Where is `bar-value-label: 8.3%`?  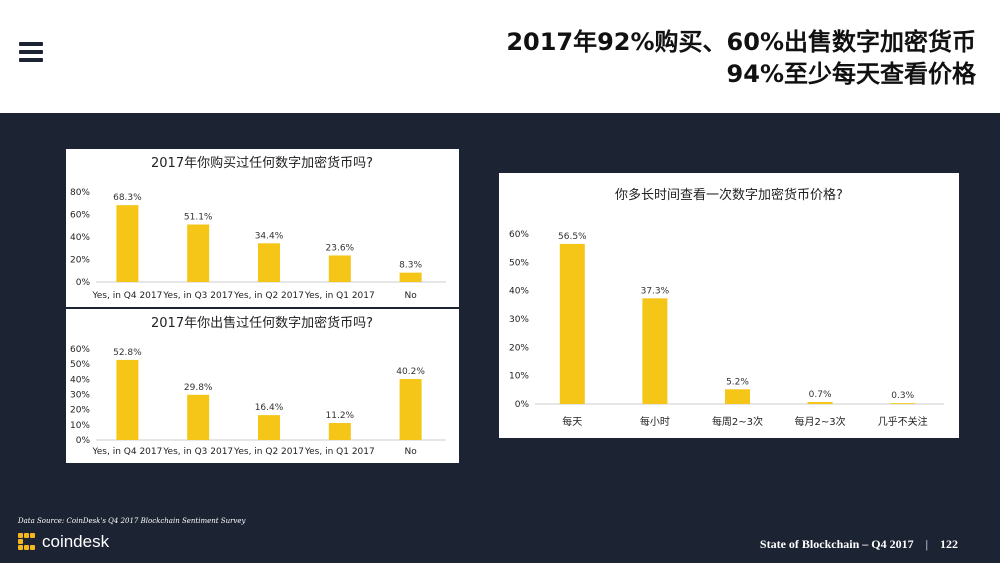
bar-value-label: 8.3% is located at coordinates (410, 266).